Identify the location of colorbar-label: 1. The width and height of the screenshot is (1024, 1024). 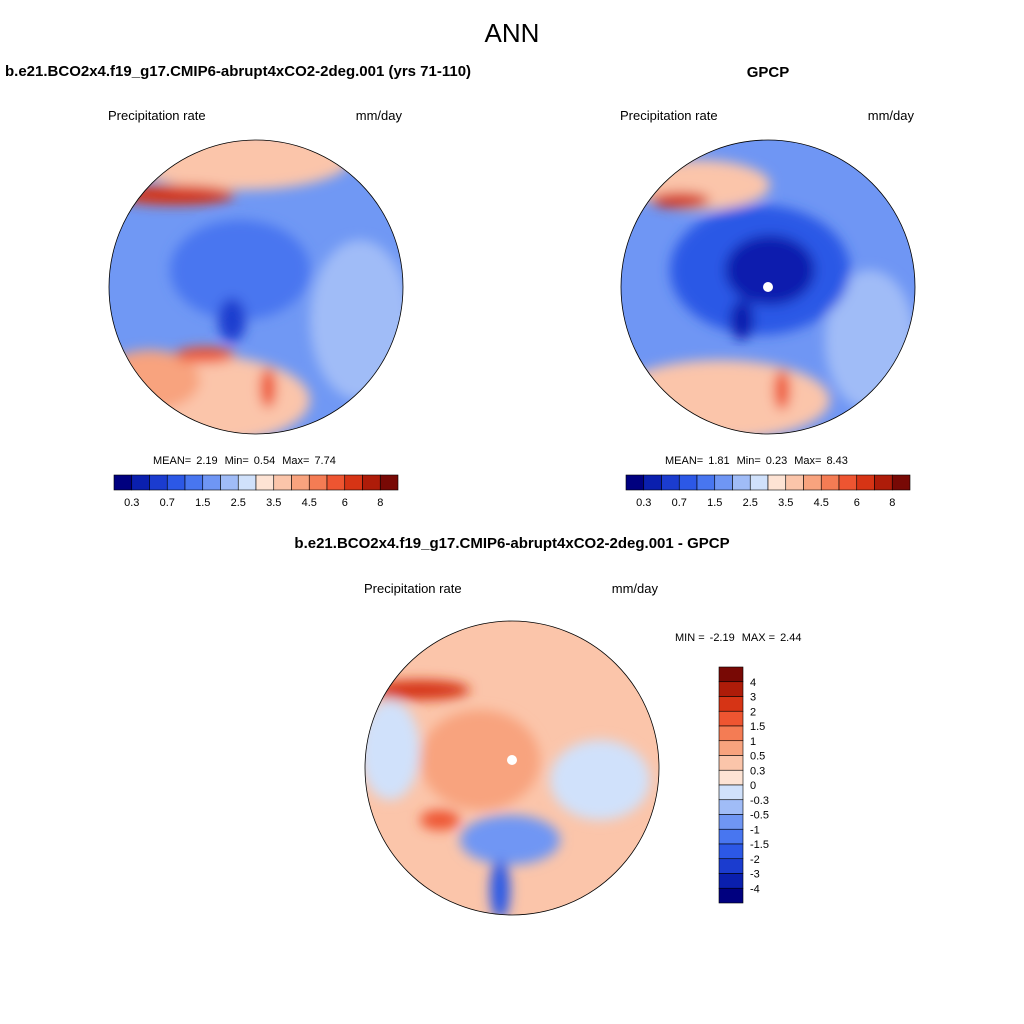
(753, 742).